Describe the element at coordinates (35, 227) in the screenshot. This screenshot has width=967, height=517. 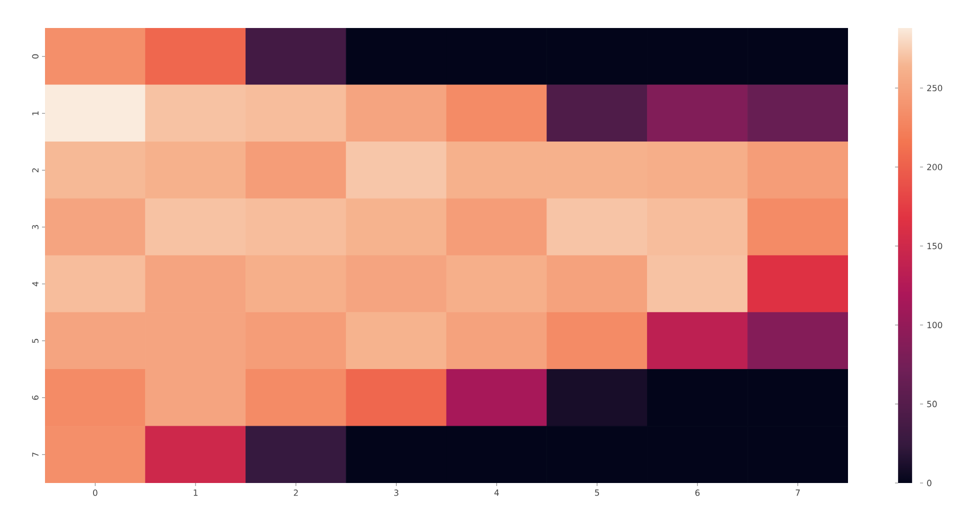
I see `y-tick-label: 3` at that location.